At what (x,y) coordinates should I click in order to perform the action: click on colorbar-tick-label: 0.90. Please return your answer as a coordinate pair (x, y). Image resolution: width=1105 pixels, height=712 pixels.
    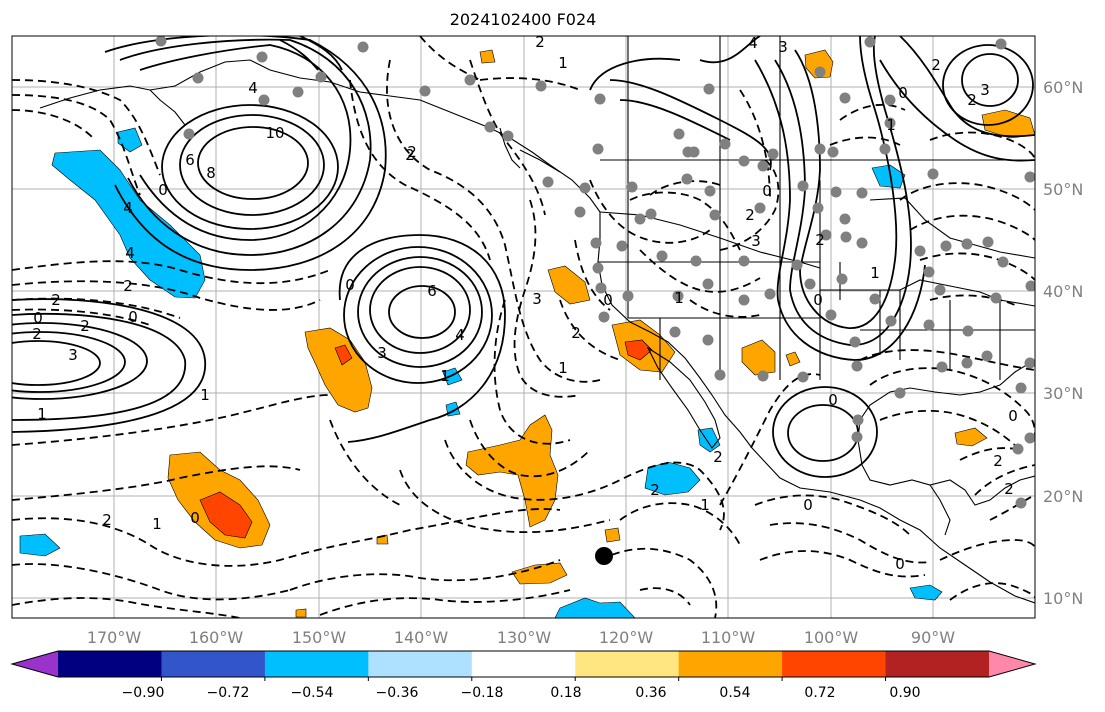
    Looking at the image, I should click on (904, 693).